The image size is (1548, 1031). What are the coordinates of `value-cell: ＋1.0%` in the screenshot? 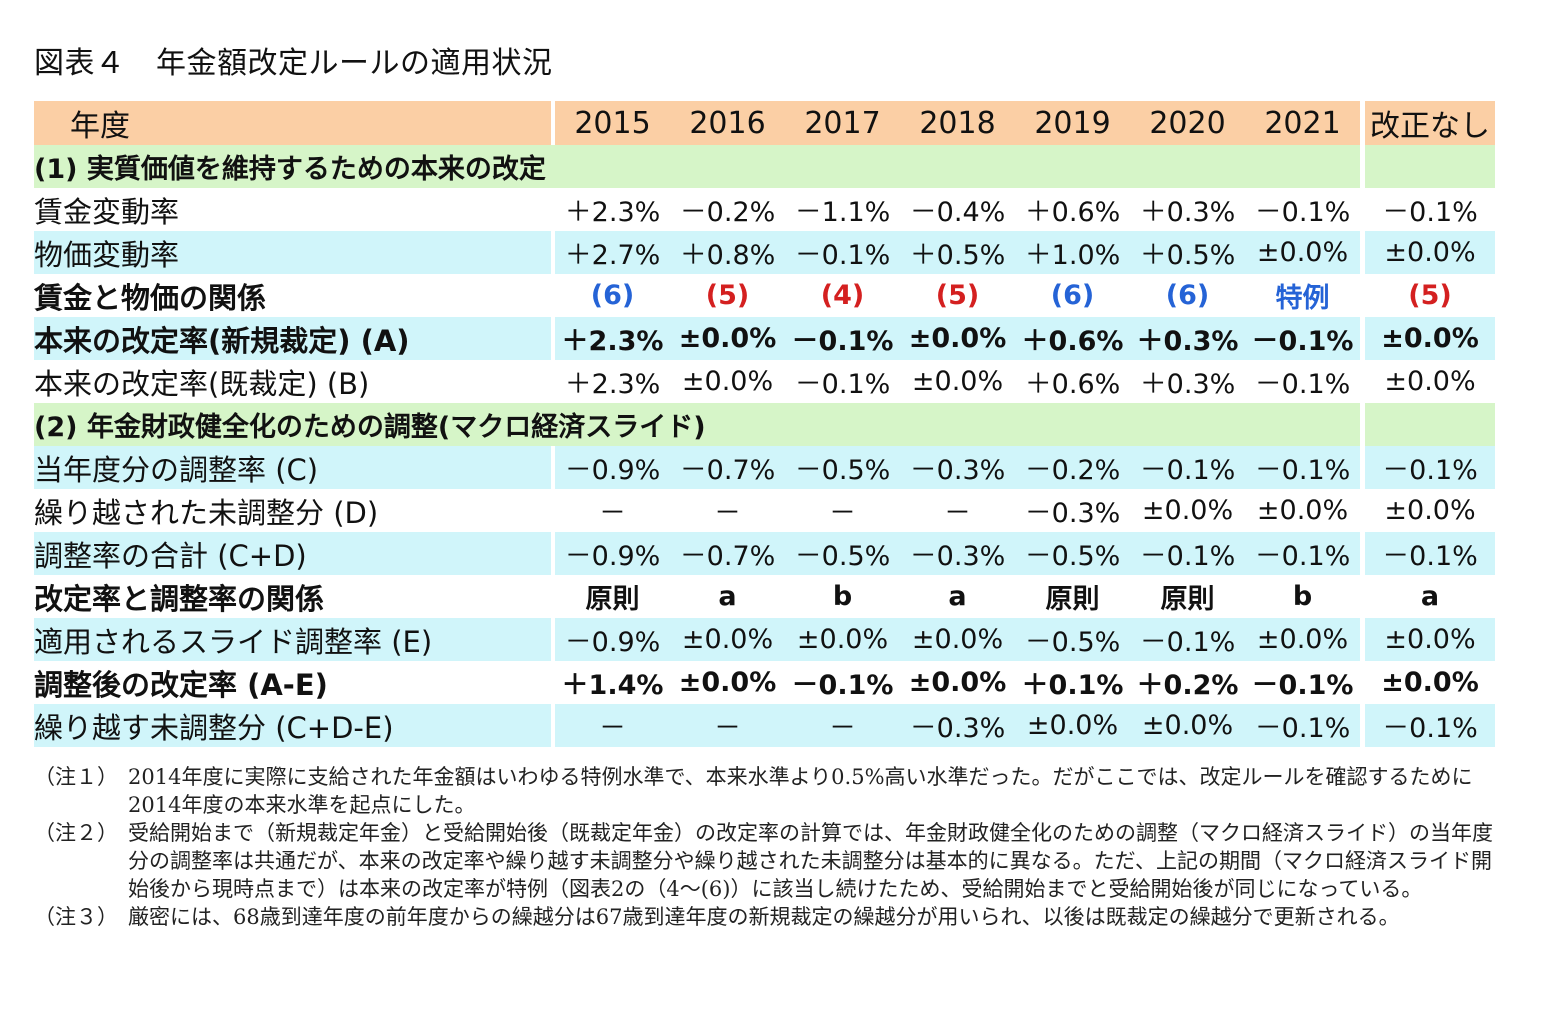 It's located at (1072, 252).